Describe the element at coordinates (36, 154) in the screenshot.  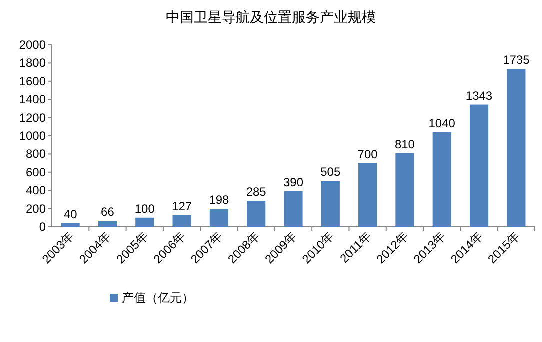
I see `y-tick-label: 800` at that location.